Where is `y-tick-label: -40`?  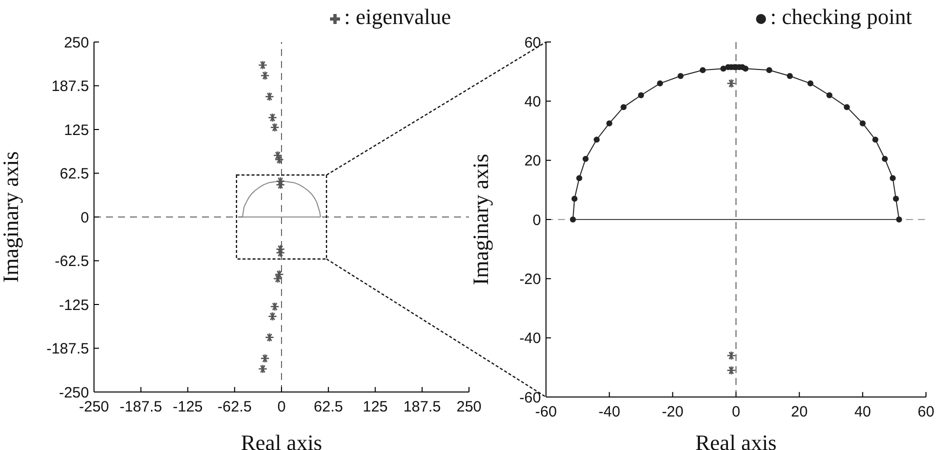
y-tick-label: -40 is located at coordinates (530, 339).